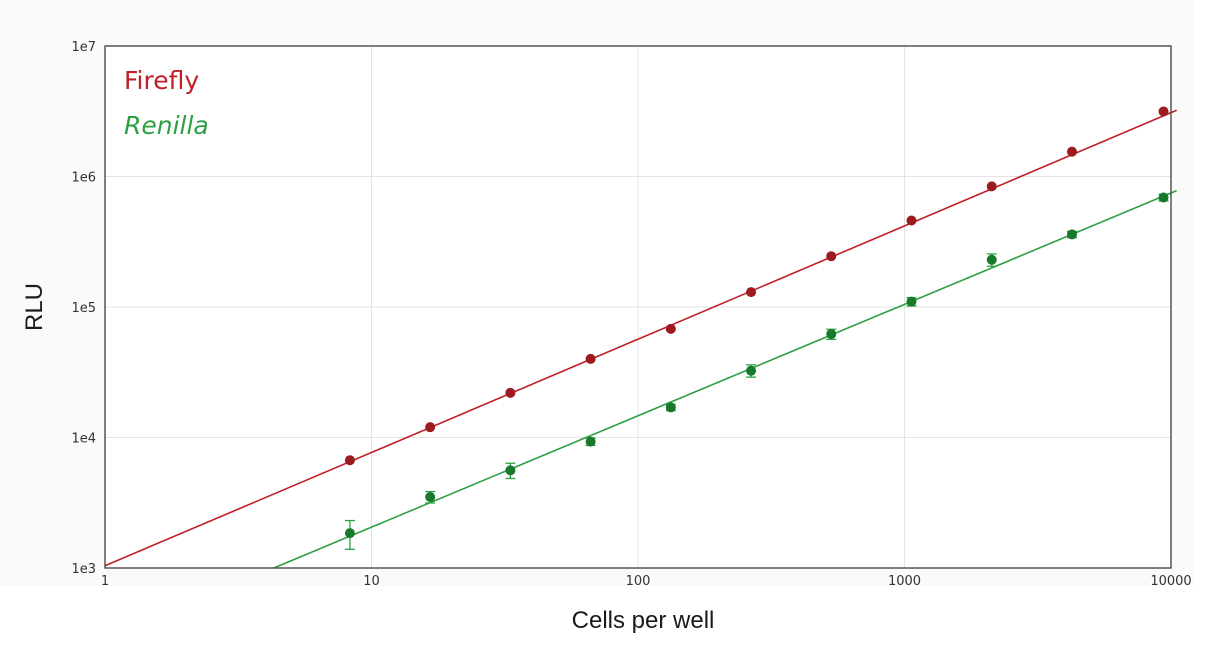 This screenshot has width=1220, height=655. I want to click on legend: Firefly Renilla, so click(166, 103).